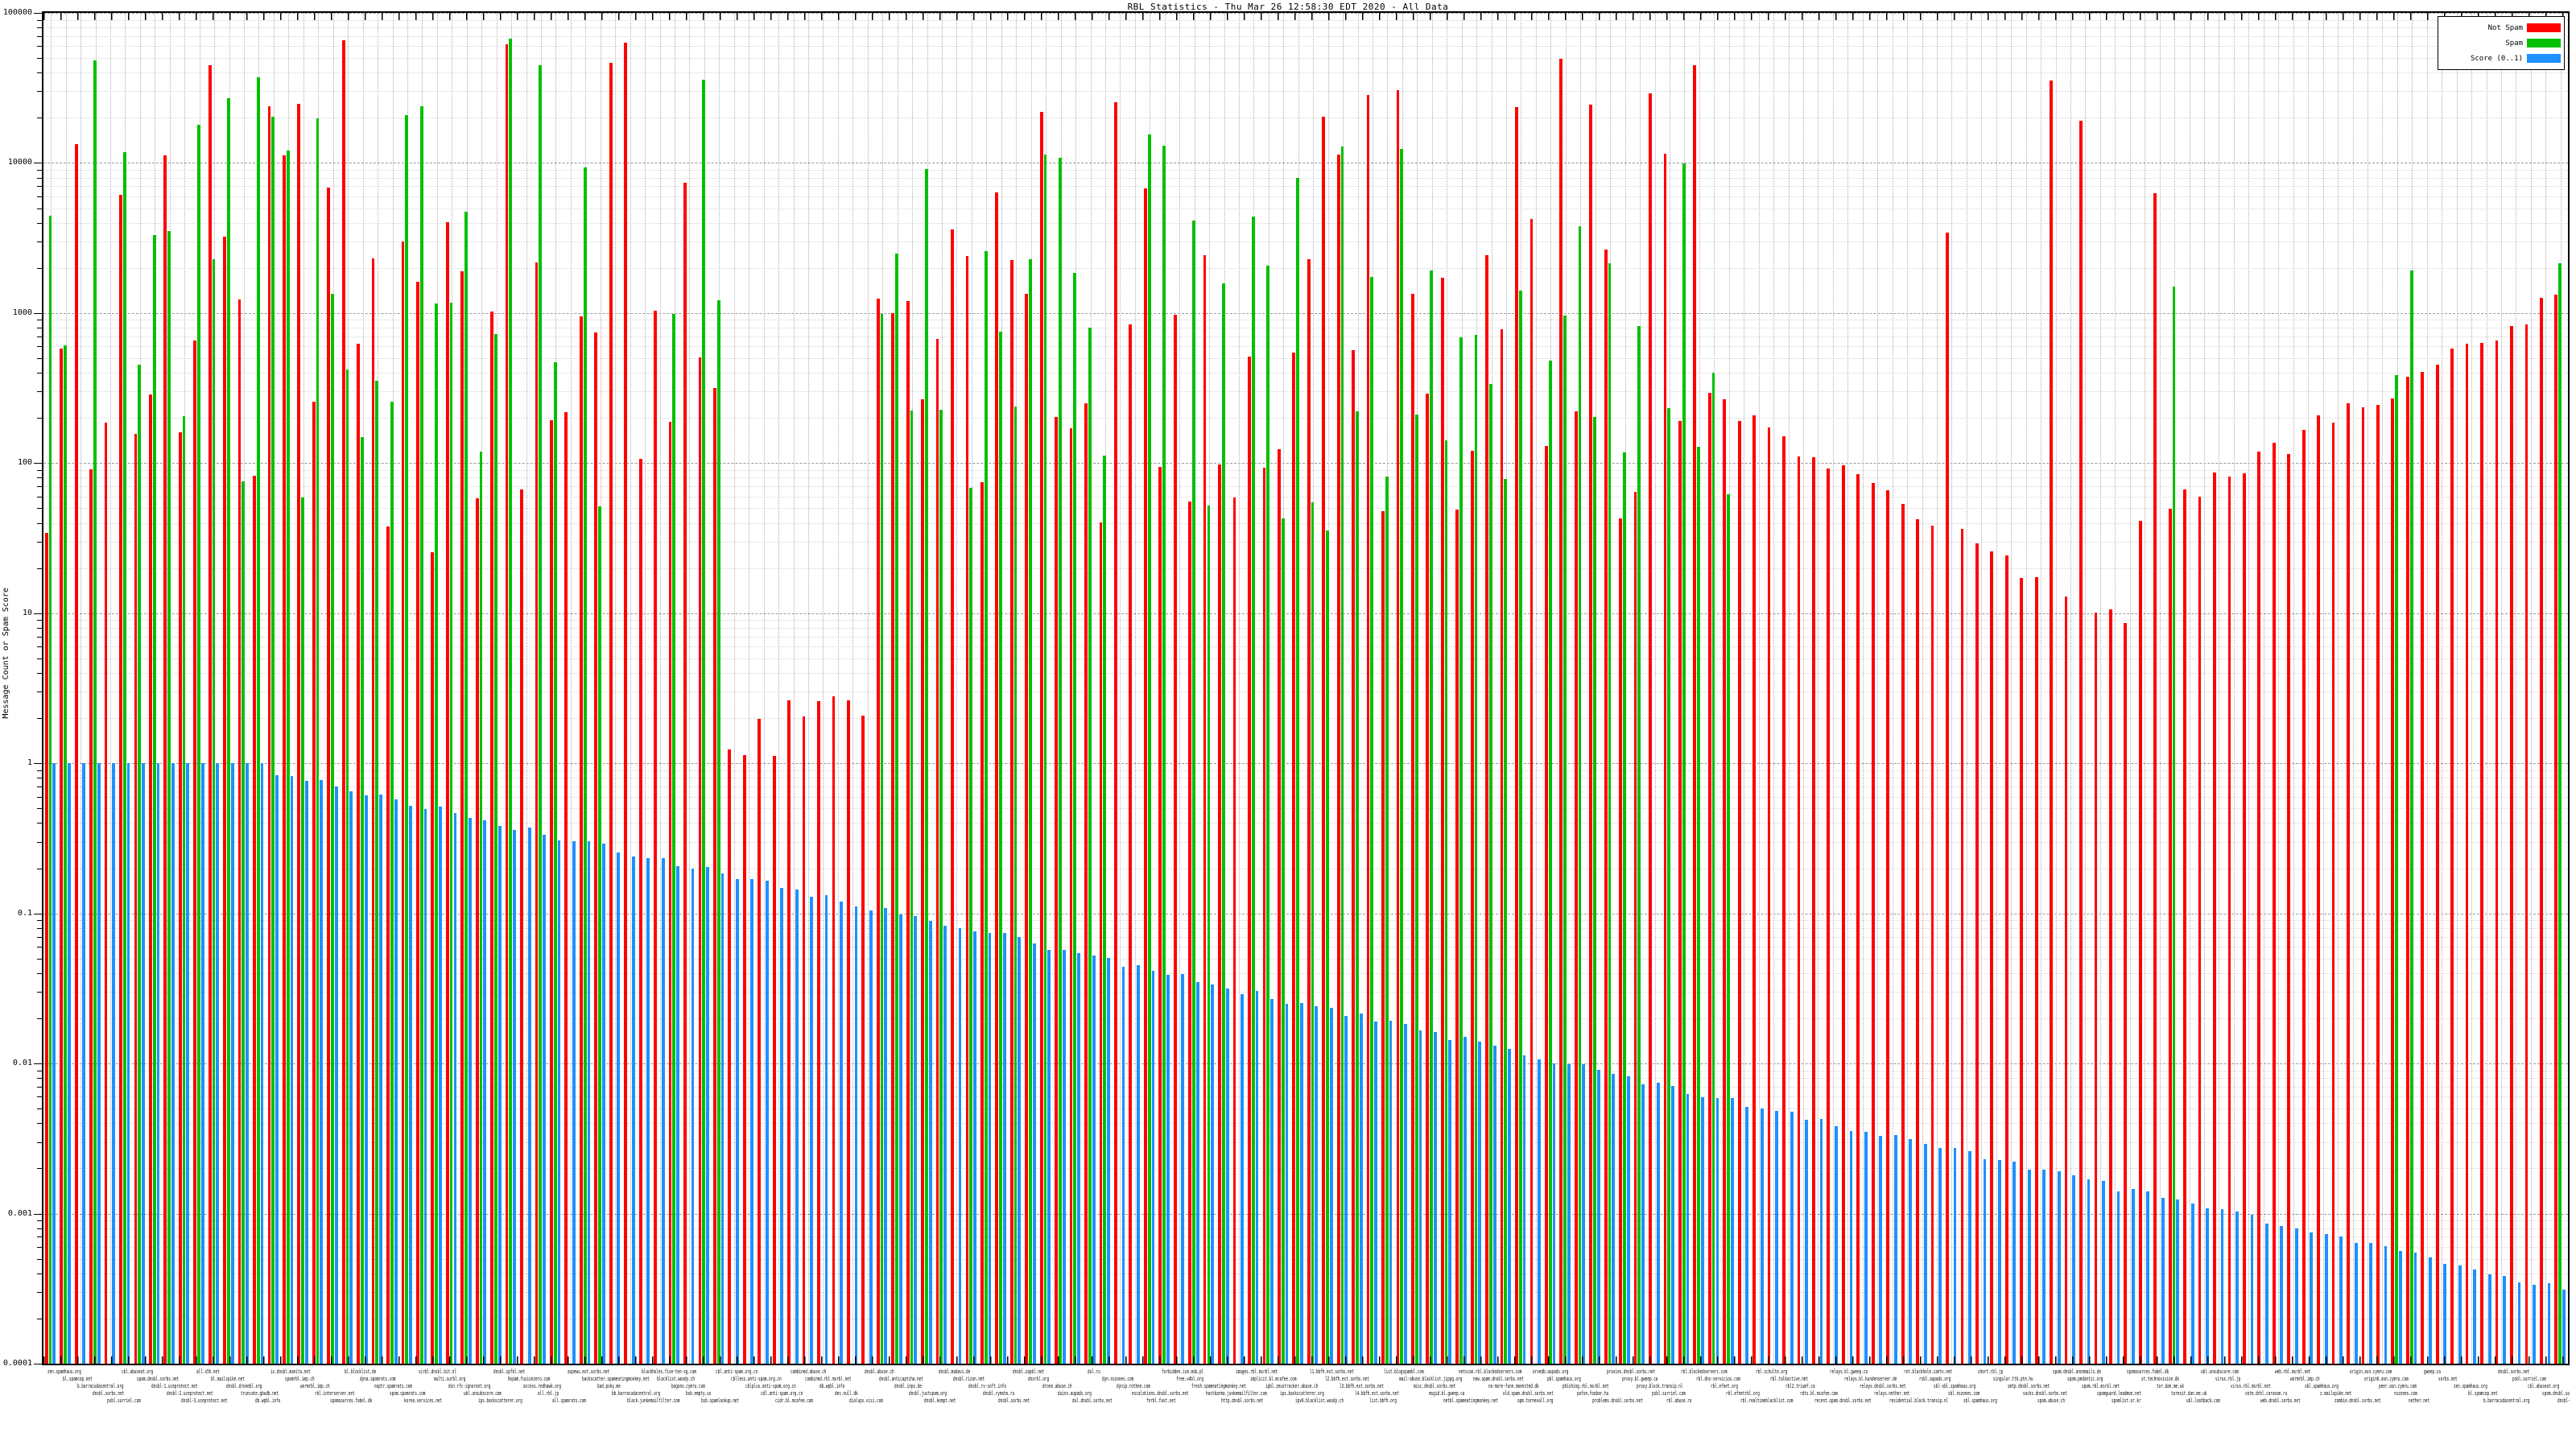  What do you see at coordinates (2220, 1371) in the screenshot?
I see `x-axis-tick-label: ubl.unsubscore.com` at bounding box center [2220, 1371].